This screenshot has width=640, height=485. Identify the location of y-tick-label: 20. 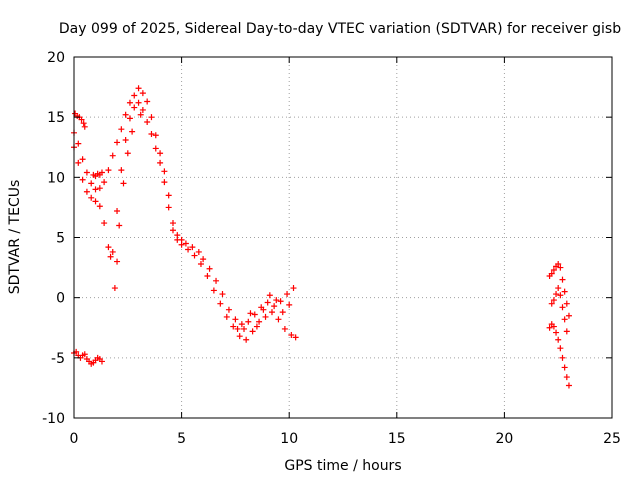
(56, 58).